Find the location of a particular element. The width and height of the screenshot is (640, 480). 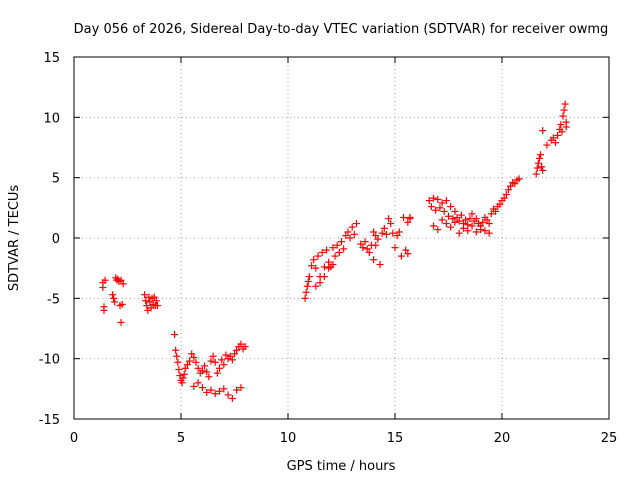

y-tick-label: -15 is located at coordinates (49, 420).